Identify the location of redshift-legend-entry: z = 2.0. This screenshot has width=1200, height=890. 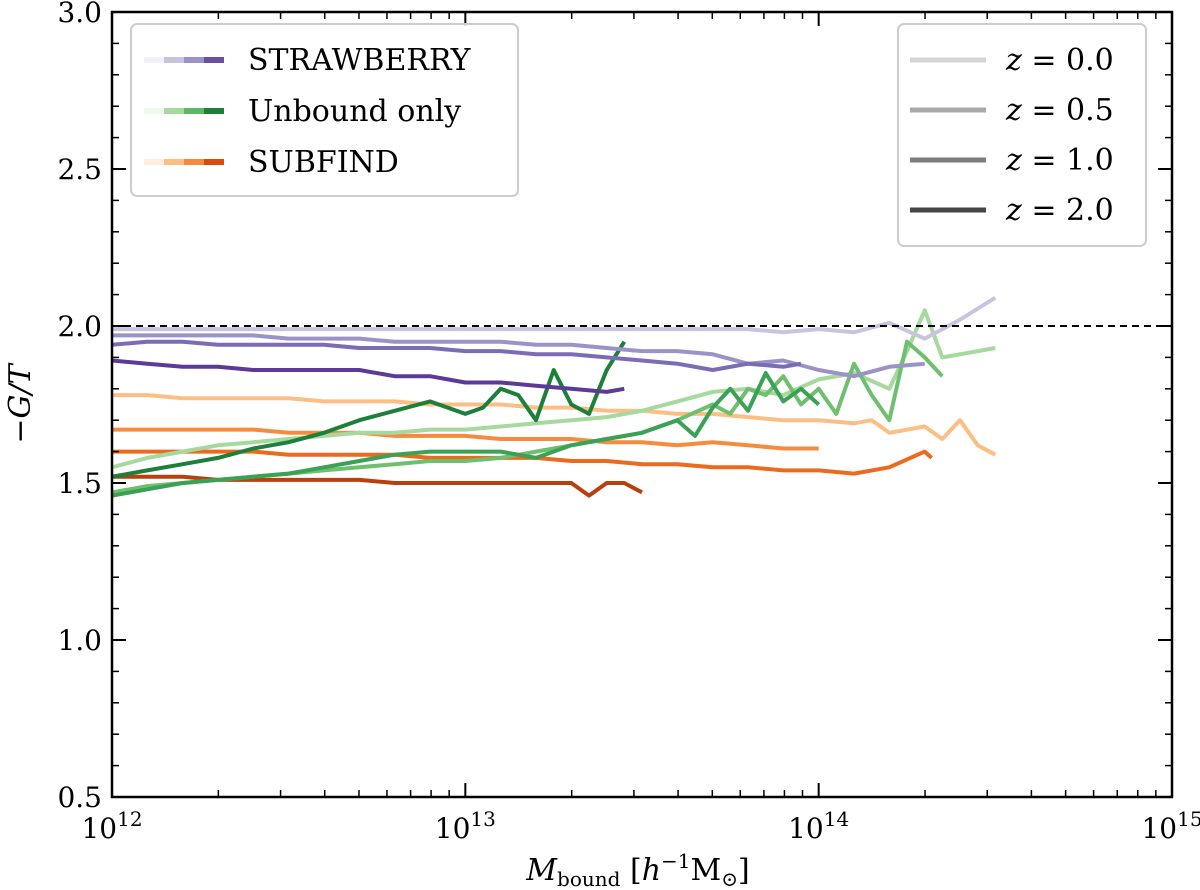
(1012, 210).